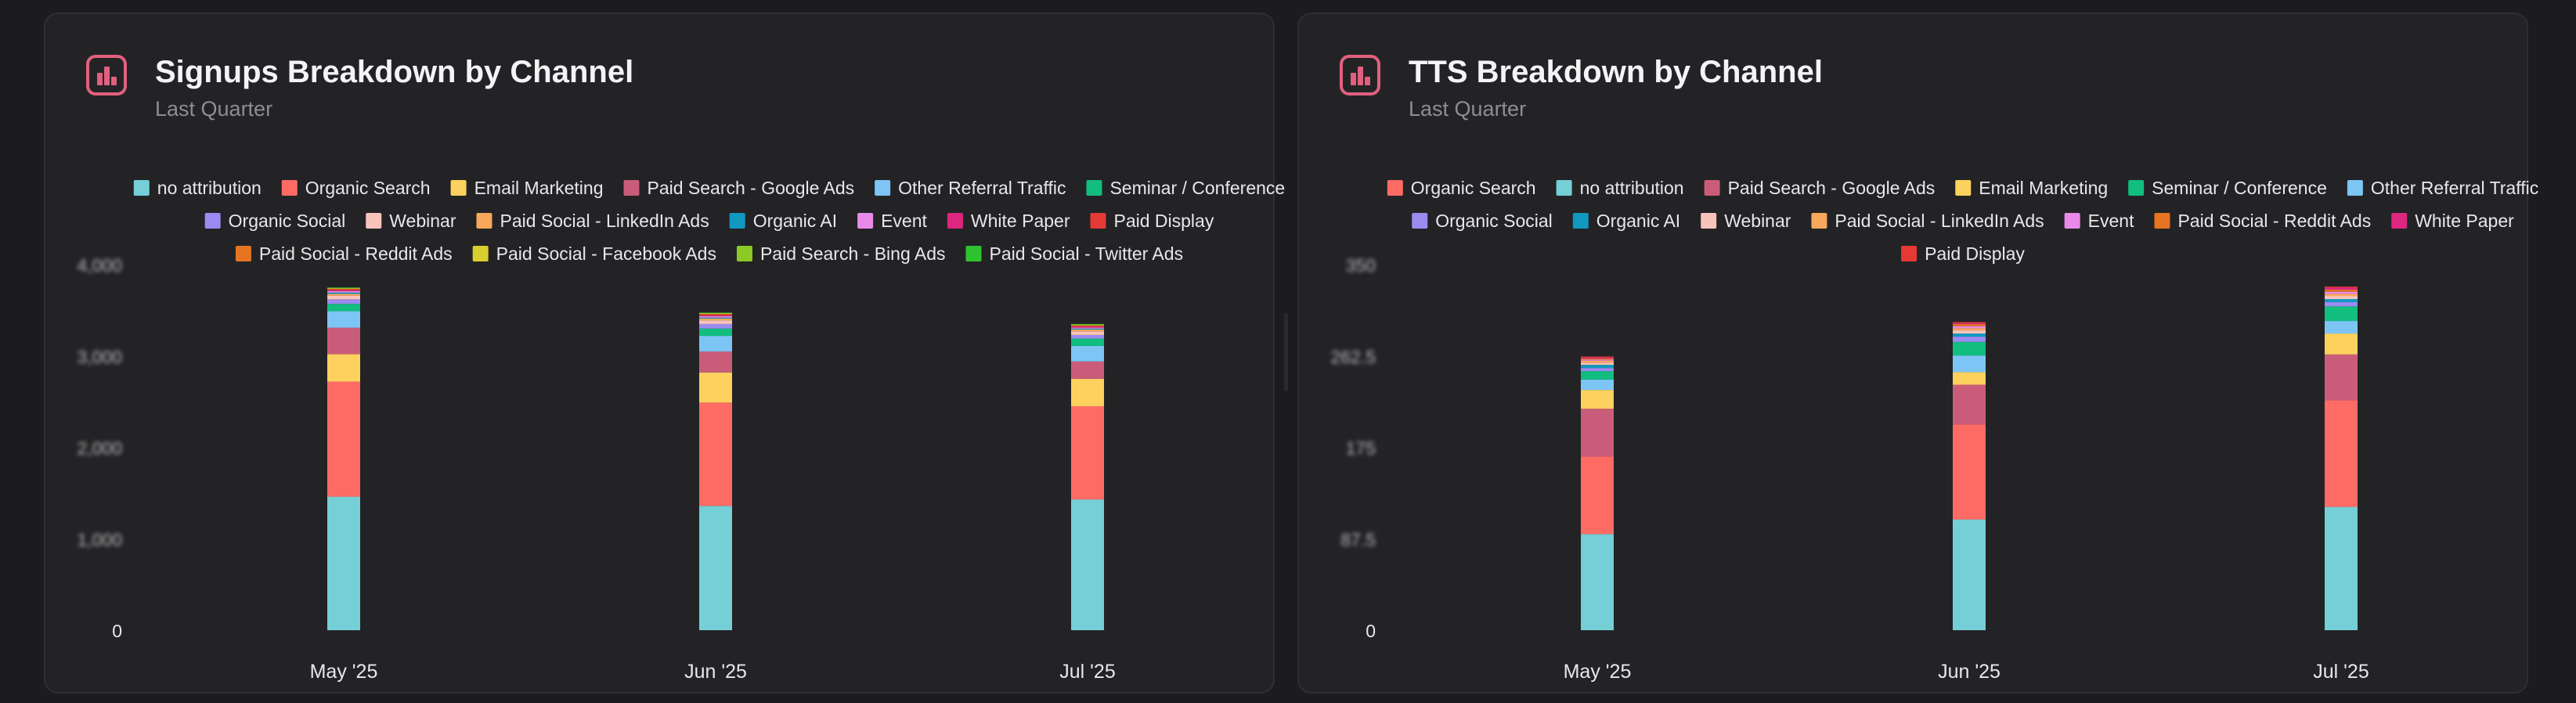  I want to click on panel-resize-handle, so click(1286, 352).